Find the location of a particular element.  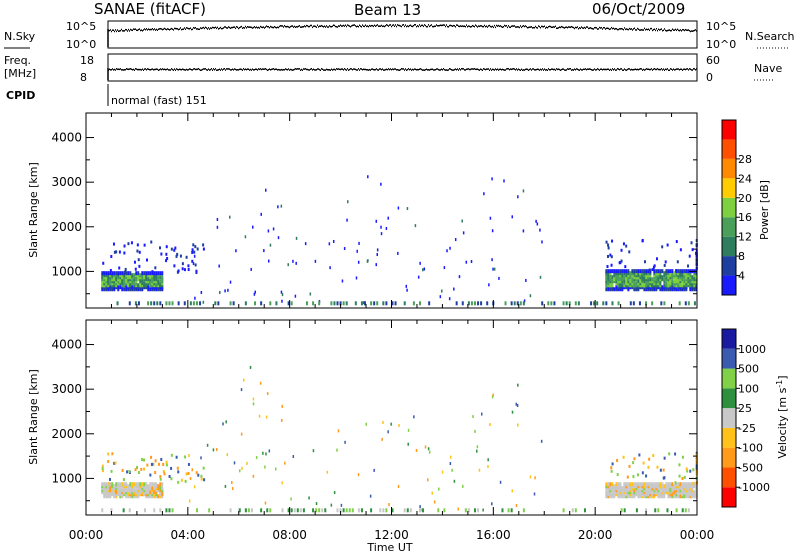

velocity-cbar-tick-label: 500 is located at coordinates (748, 369).